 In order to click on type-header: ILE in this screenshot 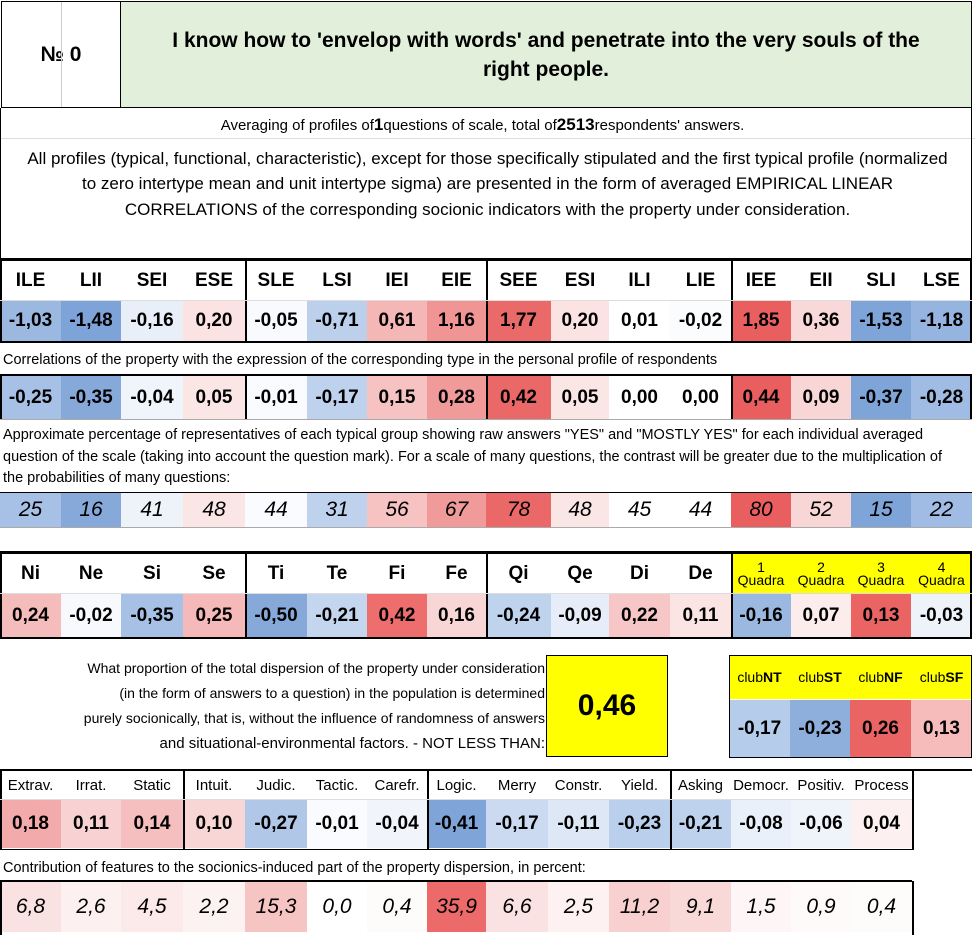, I will do `click(30, 280)`.